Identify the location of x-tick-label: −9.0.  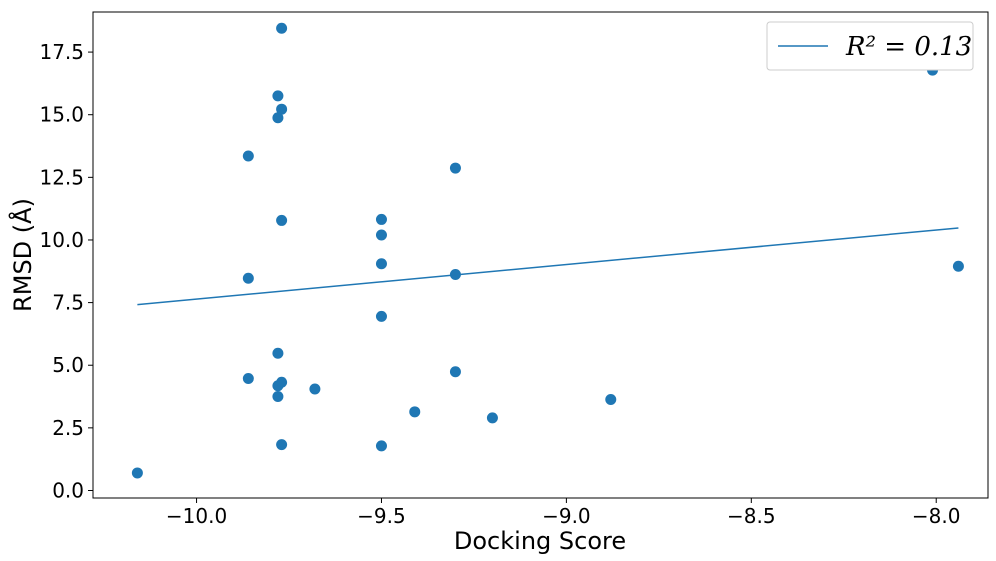
(566, 516).